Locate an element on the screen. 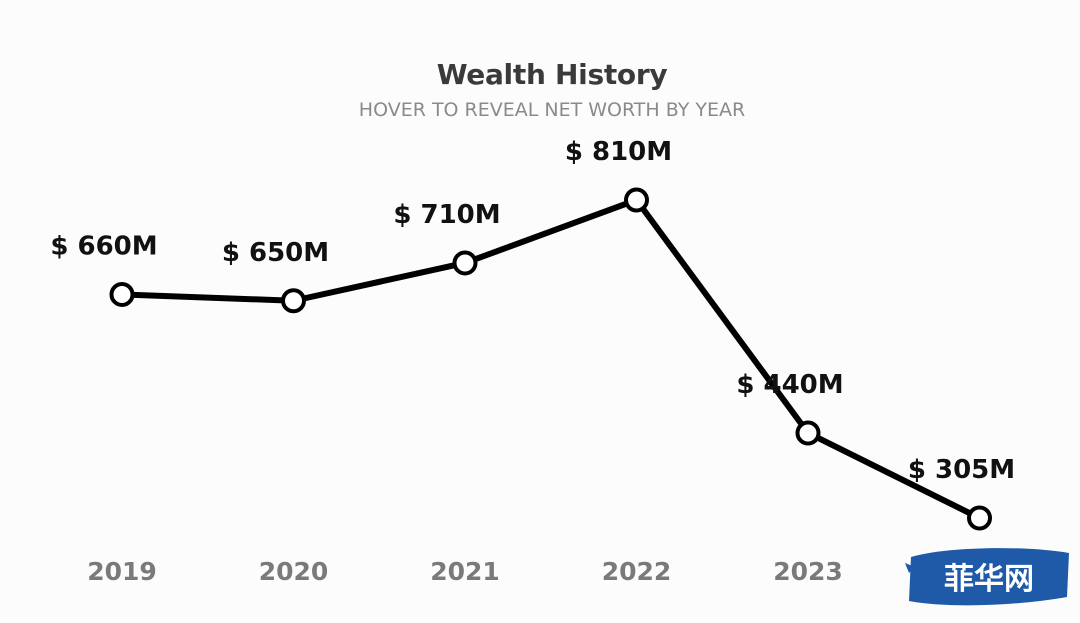 The width and height of the screenshot is (1080, 623). x-axis-tick-layer: 2019 2020 2021 2022 2023 is located at coordinates (465, 571).